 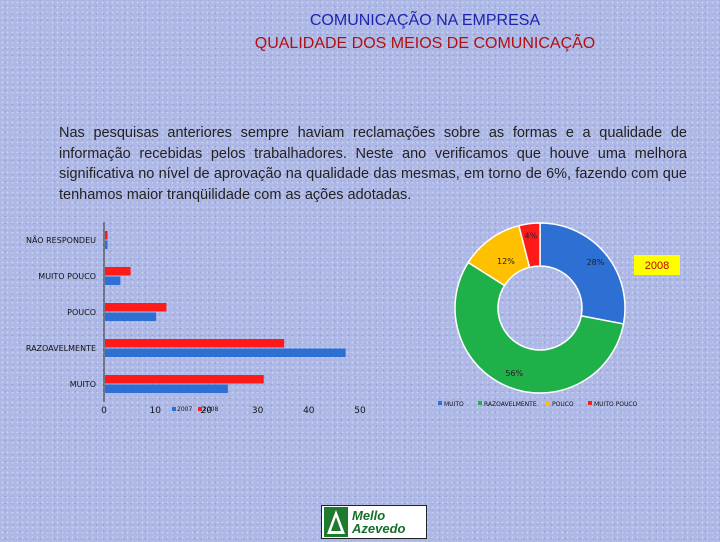 I want to click on category-label: NÃO RESPONDEU, so click(x=61, y=240).